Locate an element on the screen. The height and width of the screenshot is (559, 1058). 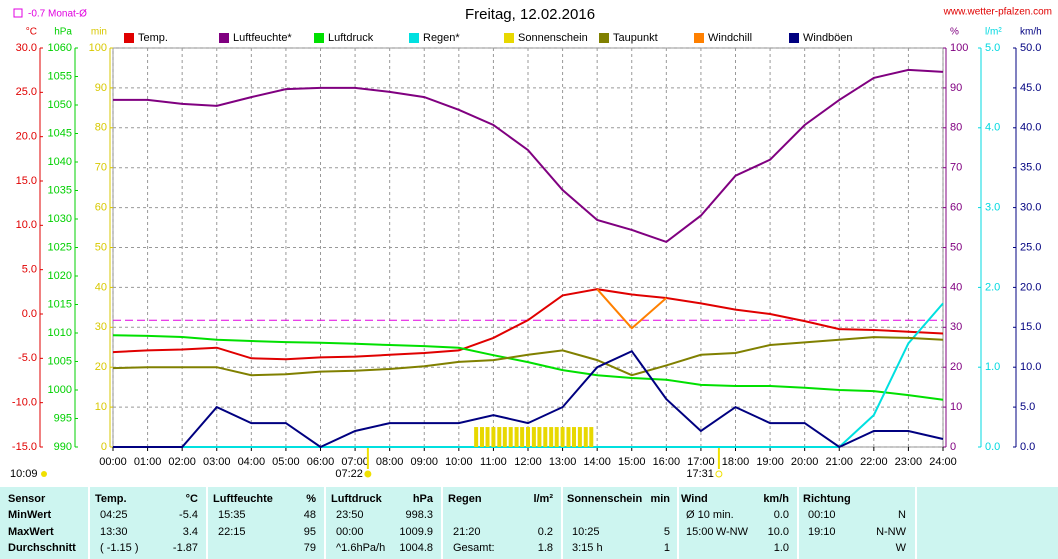
table-header: Luftfeuchte is located at coordinates (243, 499).